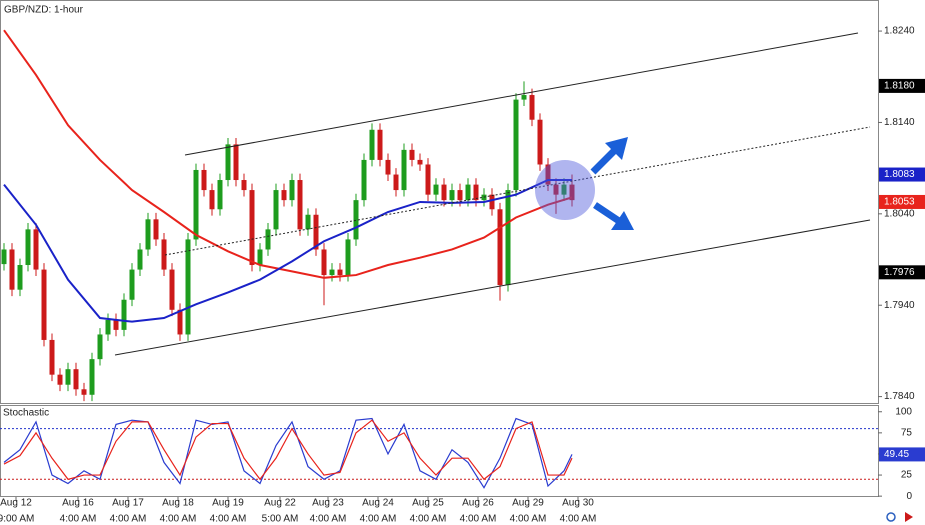 The height and width of the screenshot is (525, 925). What do you see at coordinates (478, 503) in the screenshot?
I see `x-tick-label: Aug 26` at bounding box center [478, 503].